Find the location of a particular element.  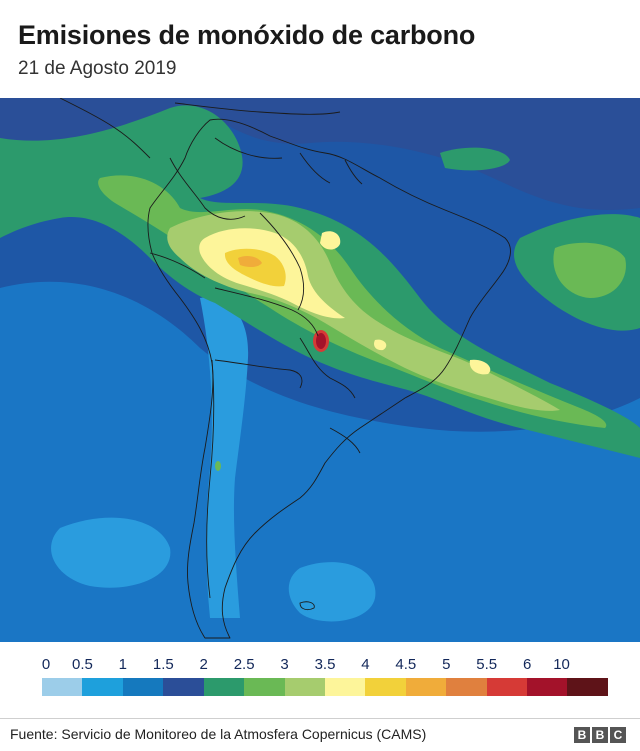

plume-level-35-b is located at coordinates (330, 240).